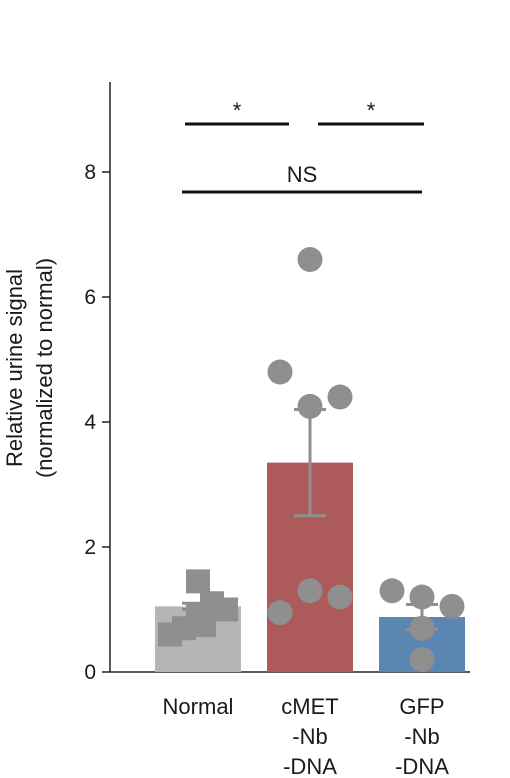 This screenshot has height=778, width=510. I want to click on significance-label: NS, so click(302, 174).